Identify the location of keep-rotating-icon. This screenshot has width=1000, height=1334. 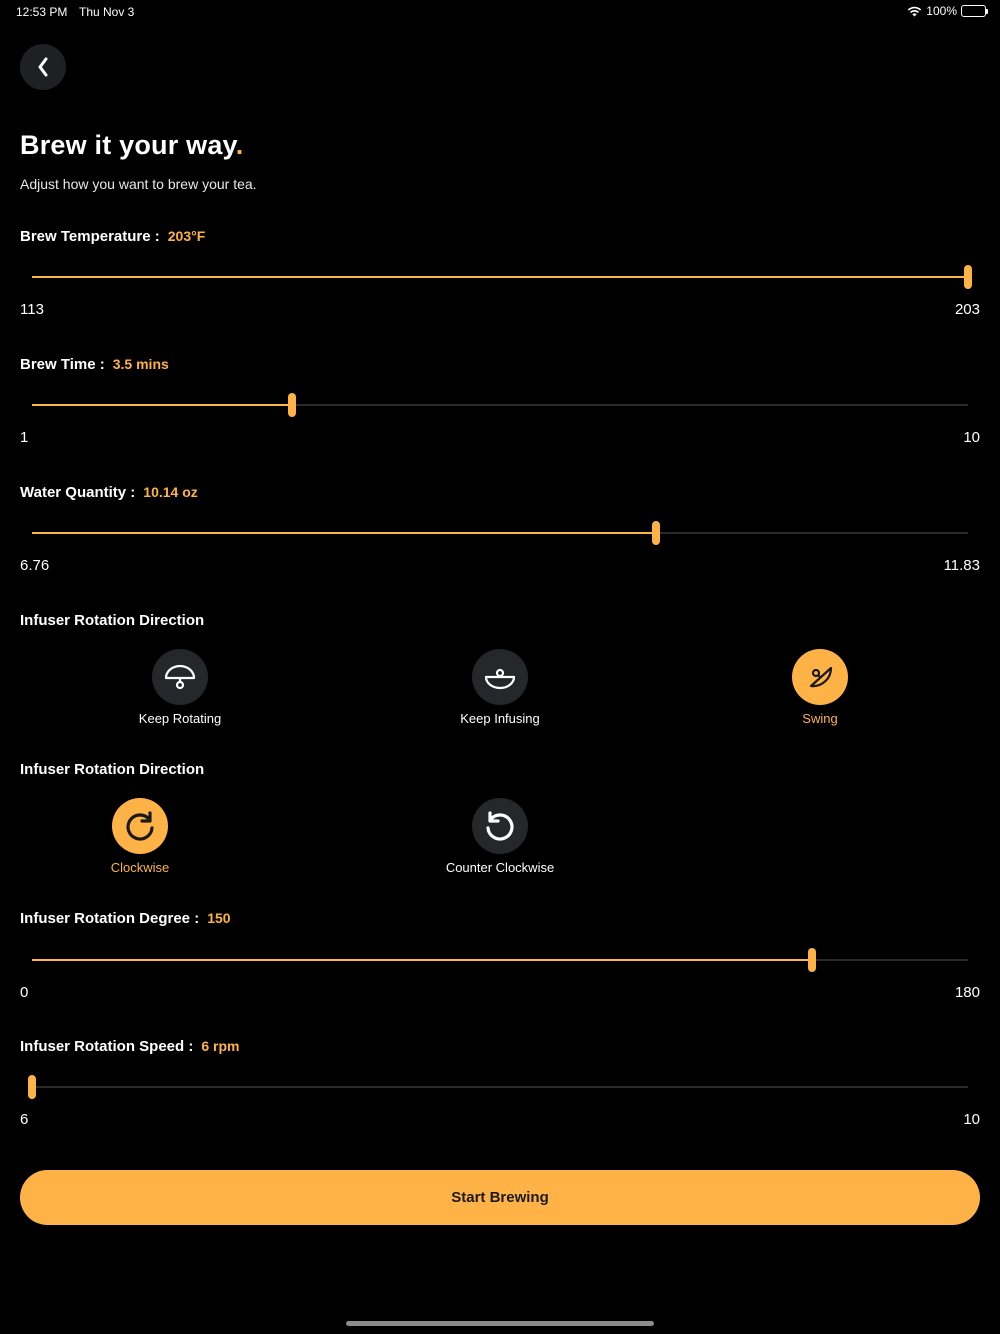
(180, 677).